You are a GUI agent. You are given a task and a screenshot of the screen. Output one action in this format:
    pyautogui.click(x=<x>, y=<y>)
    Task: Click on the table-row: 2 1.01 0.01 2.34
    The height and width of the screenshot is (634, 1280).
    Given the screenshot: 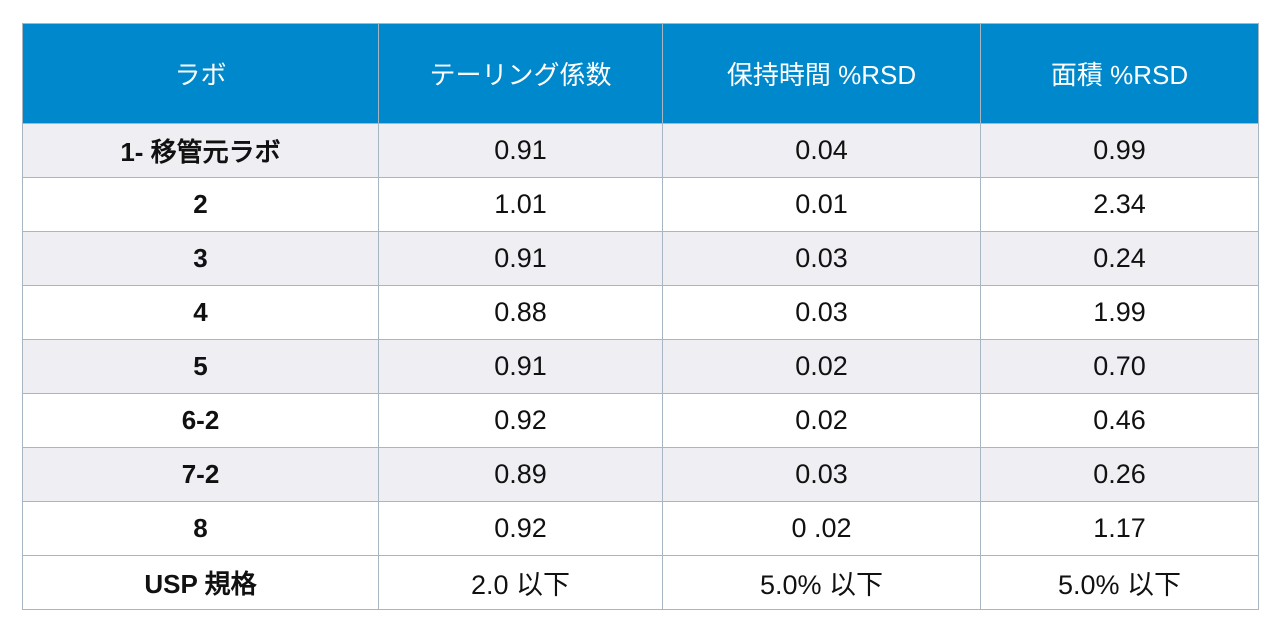 What is the action you would take?
    pyautogui.click(x=640, y=204)
    